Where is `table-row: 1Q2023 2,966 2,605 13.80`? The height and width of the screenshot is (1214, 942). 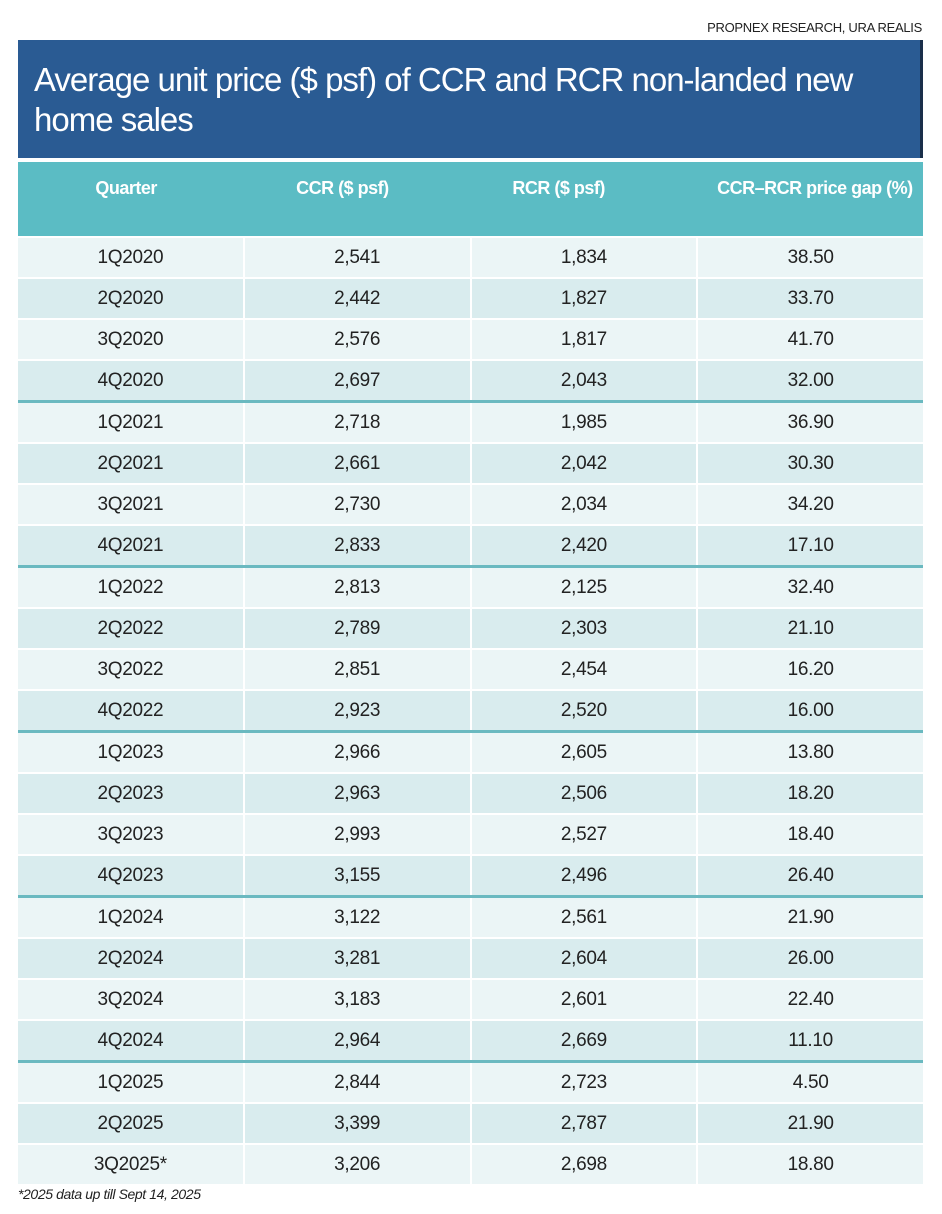 table-row: 1Q2023 2,966 2,605 13.80 is located at coordinates (470, 751).